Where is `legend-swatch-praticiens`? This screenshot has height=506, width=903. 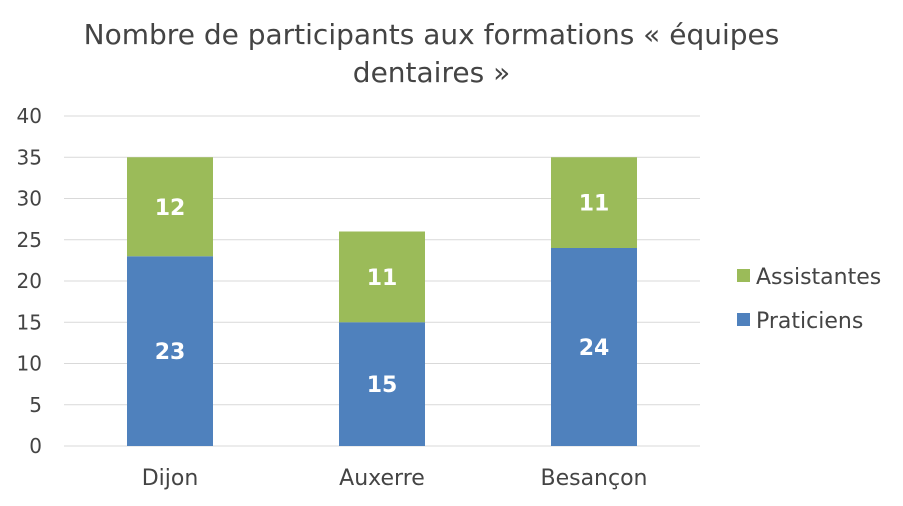 legend-swatch-praticiens is located at coordinates (743, 319).